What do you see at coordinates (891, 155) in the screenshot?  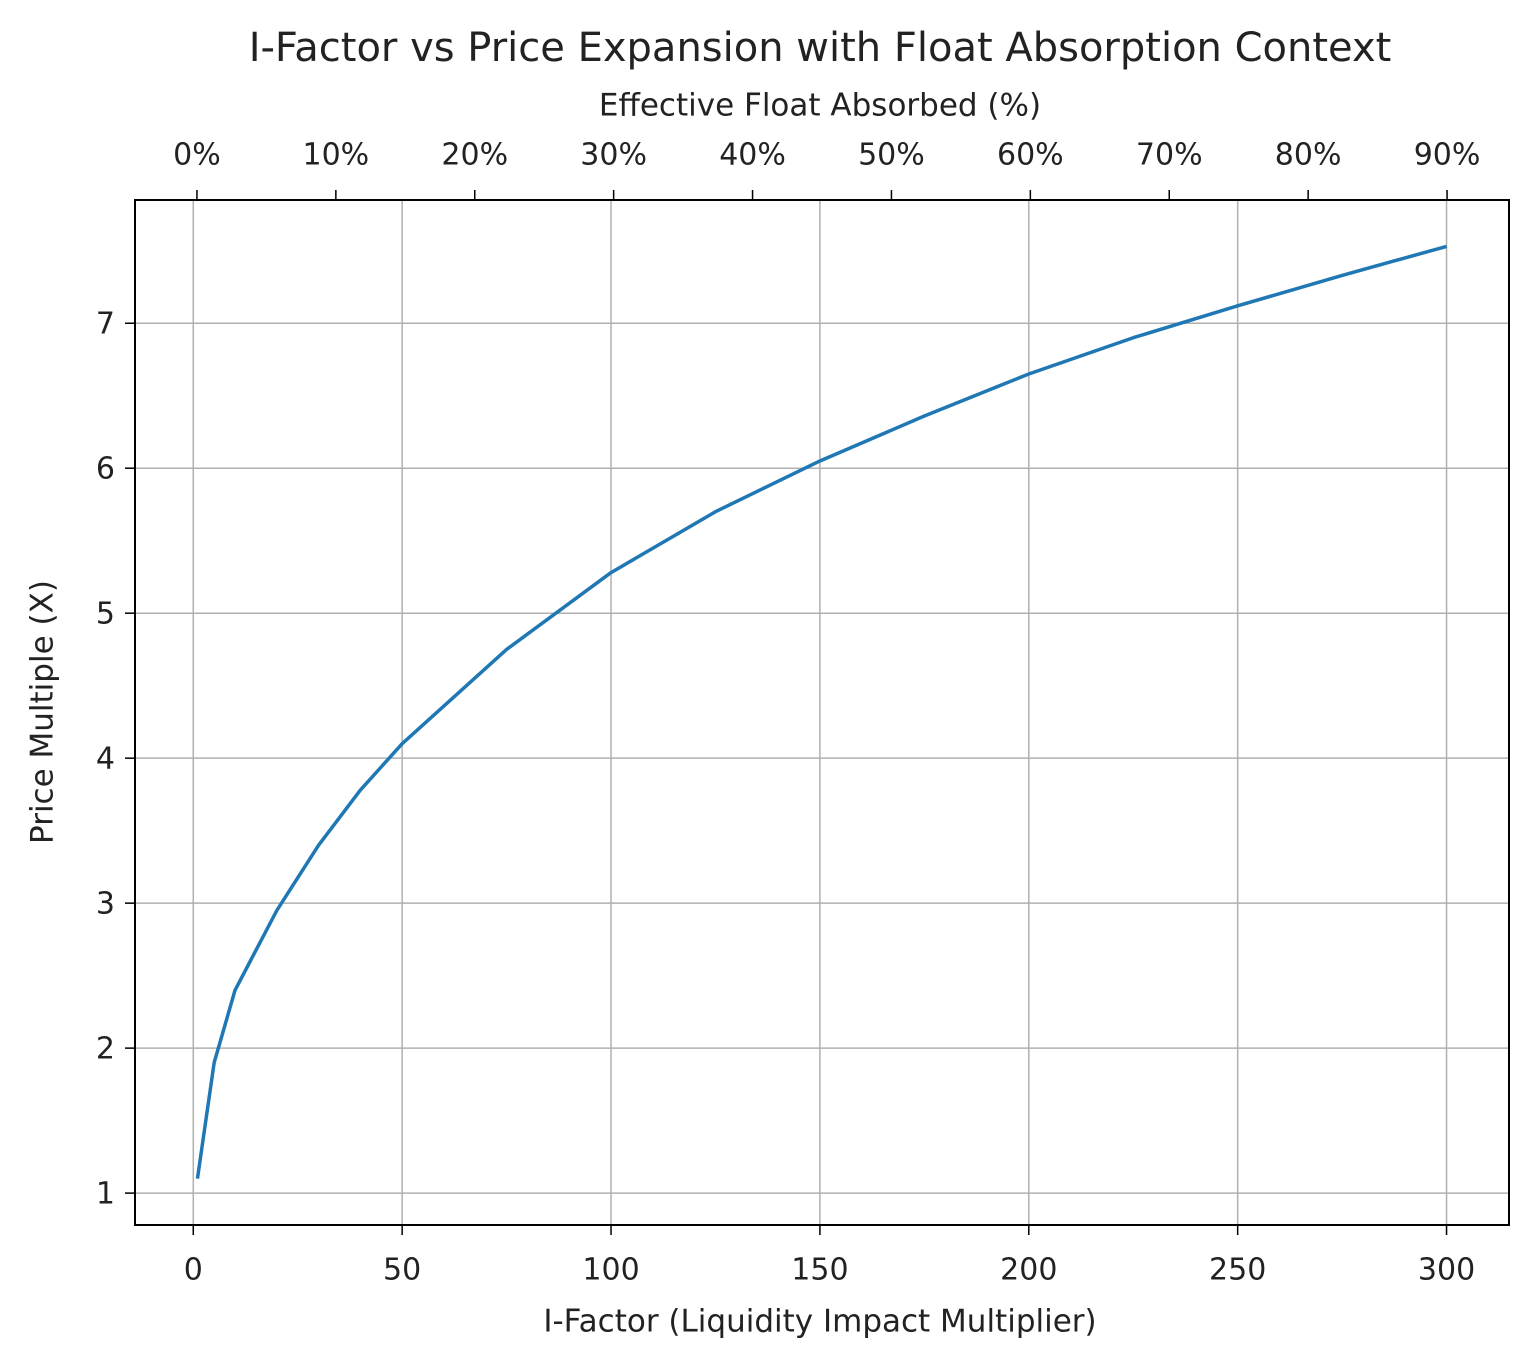 I see `x2-tick-label: 50%` at bounding box center [891, 155].